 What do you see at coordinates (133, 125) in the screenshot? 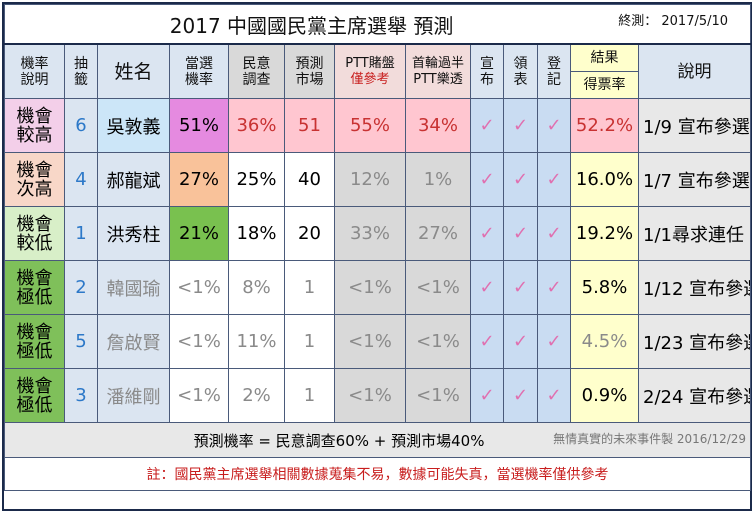
I see `candidate-name: 吳敦義` at bounding box center [133, 125].